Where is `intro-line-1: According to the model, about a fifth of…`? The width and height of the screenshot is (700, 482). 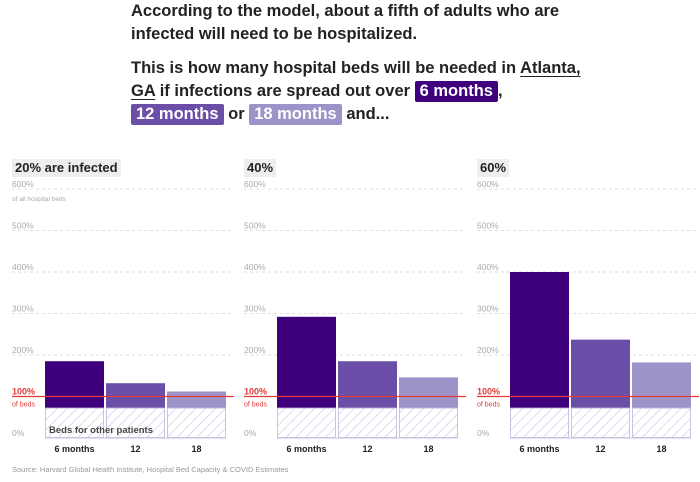 intro-line-1: According to the model, about a fifth of… is located at coordinates (345, 22).